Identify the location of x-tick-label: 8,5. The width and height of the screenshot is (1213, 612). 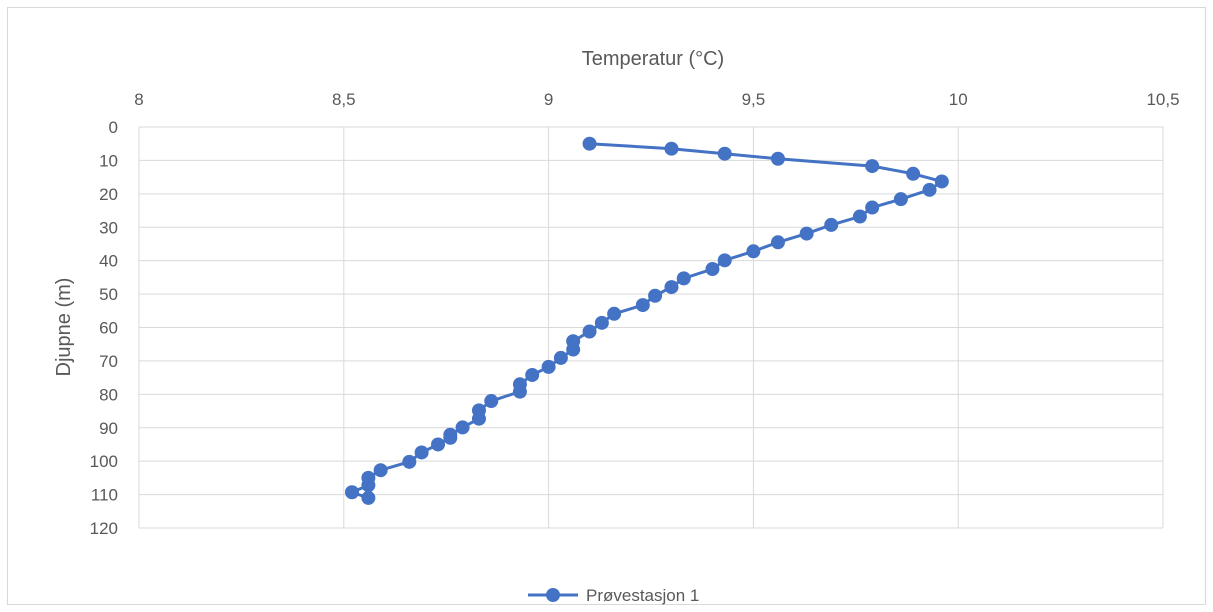
(344, 99).